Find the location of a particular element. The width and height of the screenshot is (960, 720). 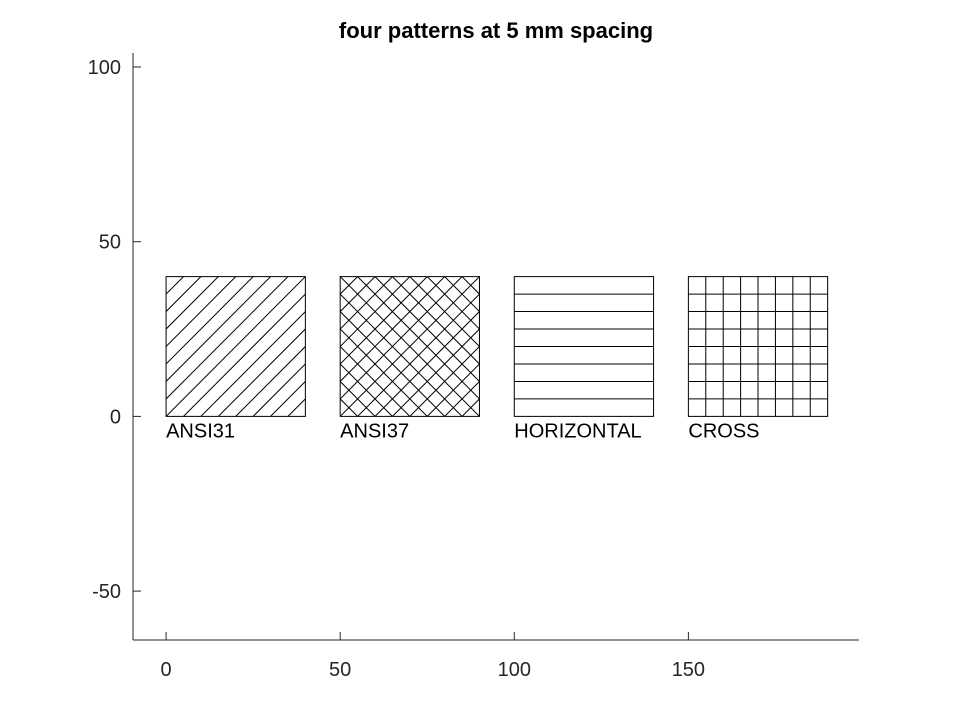

x-axis-ticks: 0 50 100 150 is located at coordinates (433, 656).